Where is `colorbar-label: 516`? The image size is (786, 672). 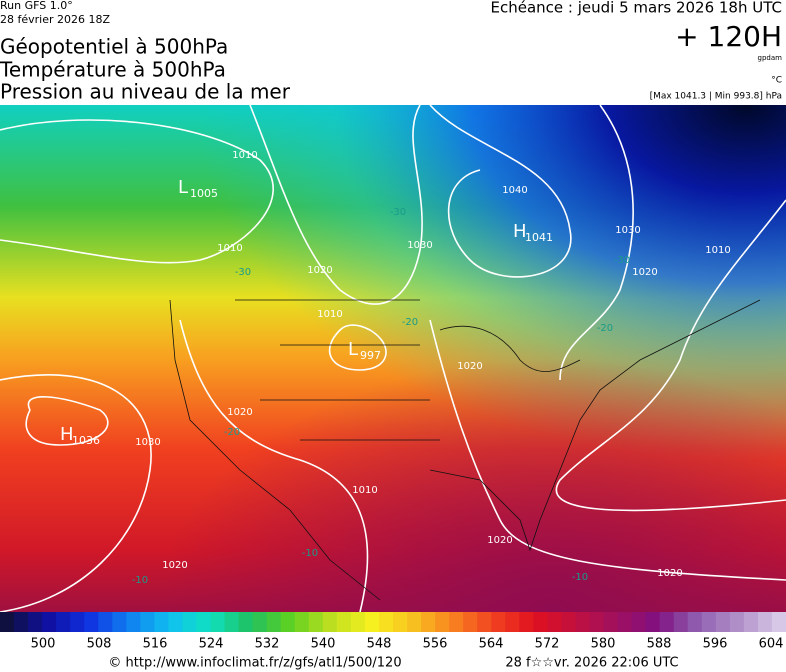 colorbar-label: 516 is located at coordinates (155, 644).